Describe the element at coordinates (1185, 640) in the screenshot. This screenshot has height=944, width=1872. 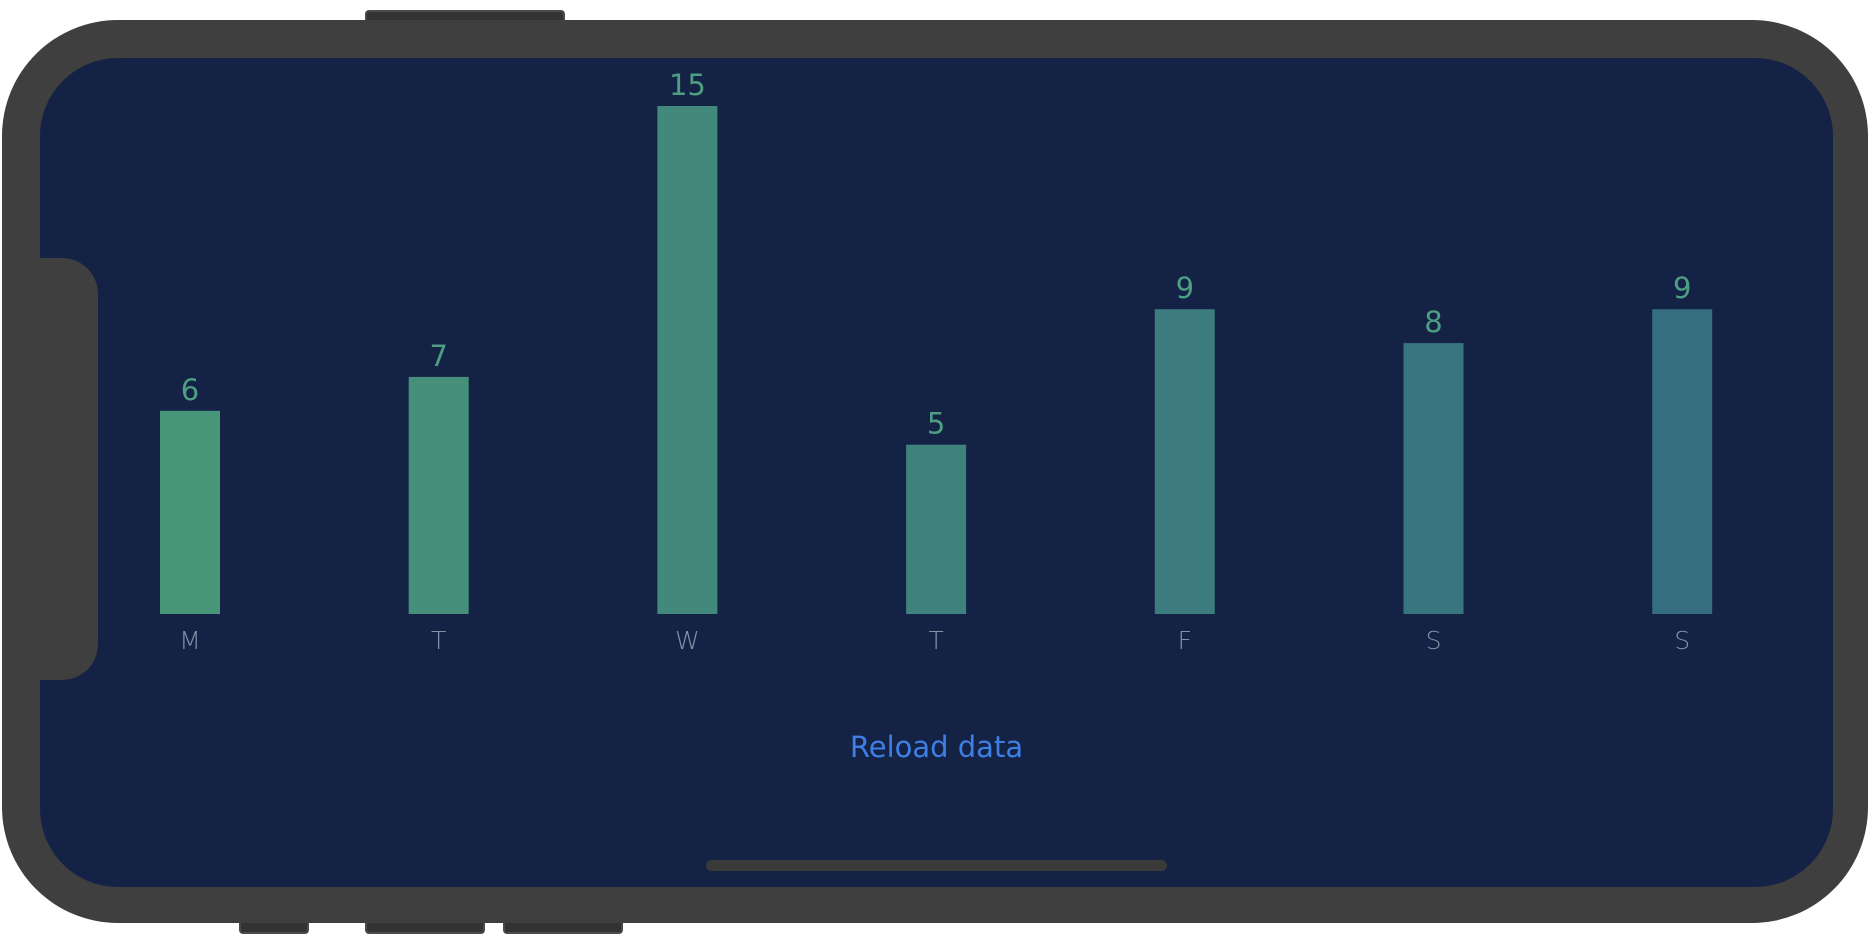
I see `day-label-4: F` at that location.